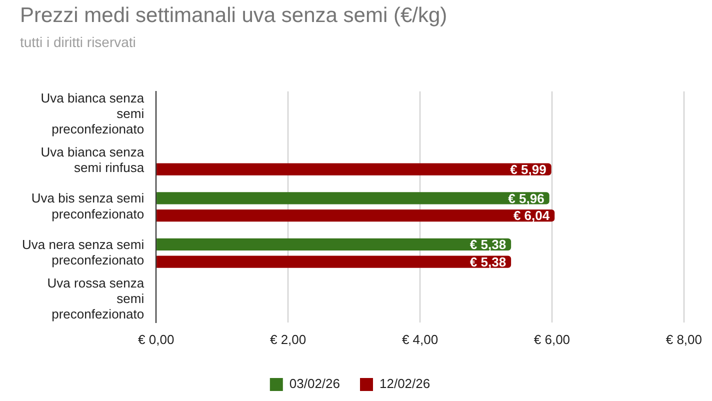  What do you see at coordinates (288, 339) in the screenshot?
I see `x-tick-label: € 2,00` at bounding box center [288, 339].